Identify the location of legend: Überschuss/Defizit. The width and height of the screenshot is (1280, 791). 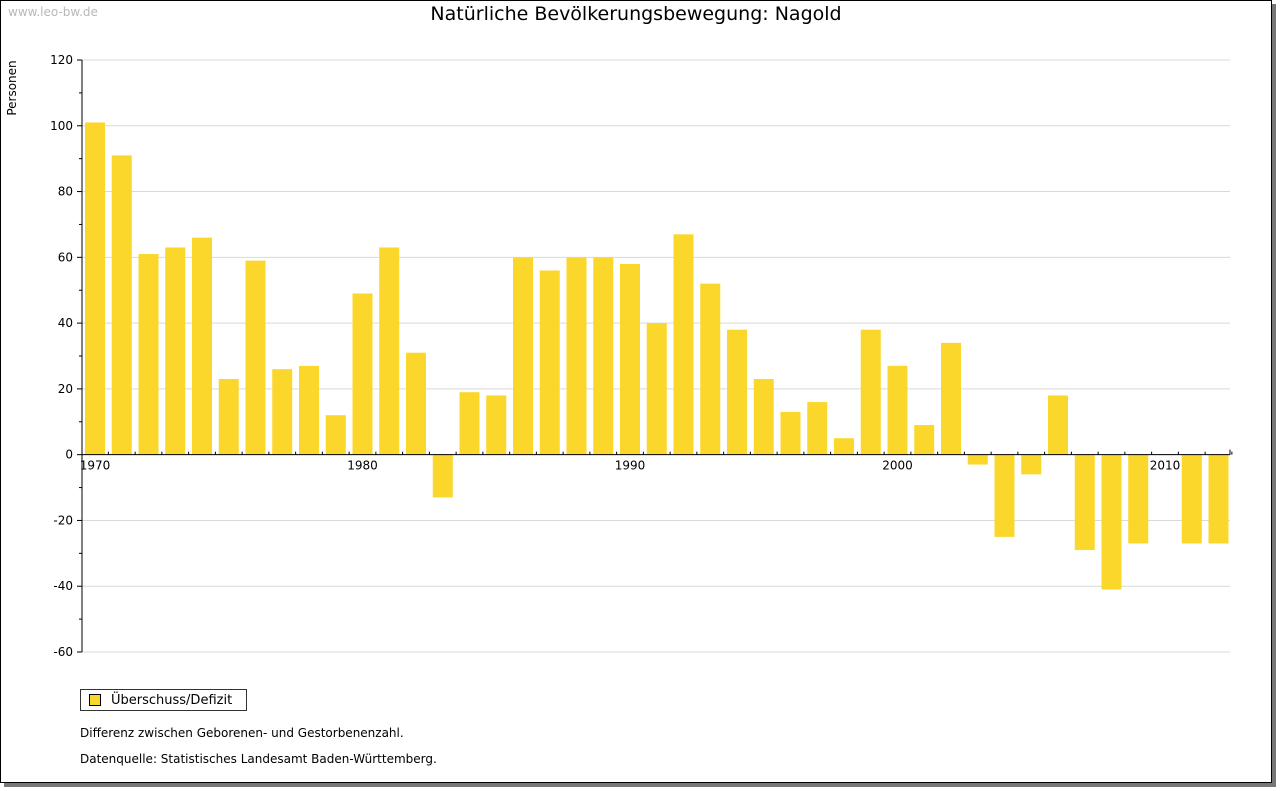
(163, 700).